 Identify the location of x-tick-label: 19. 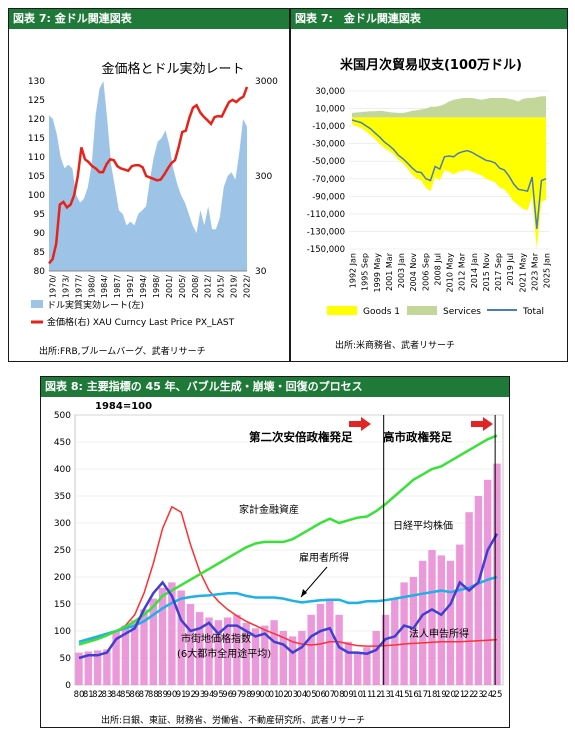
(441, 695).